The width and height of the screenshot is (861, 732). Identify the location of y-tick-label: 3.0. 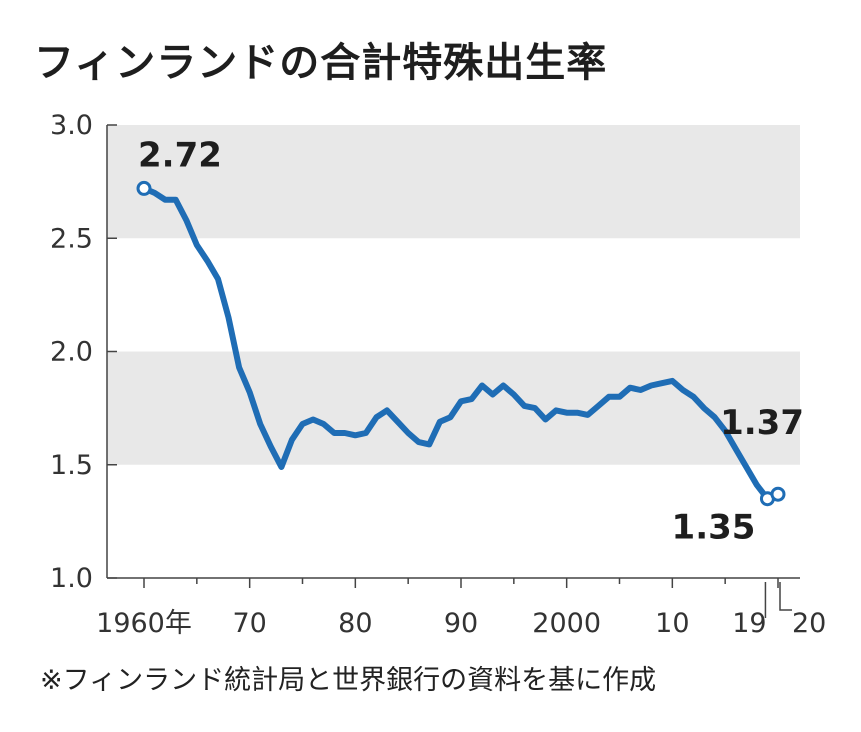
(71, 125).